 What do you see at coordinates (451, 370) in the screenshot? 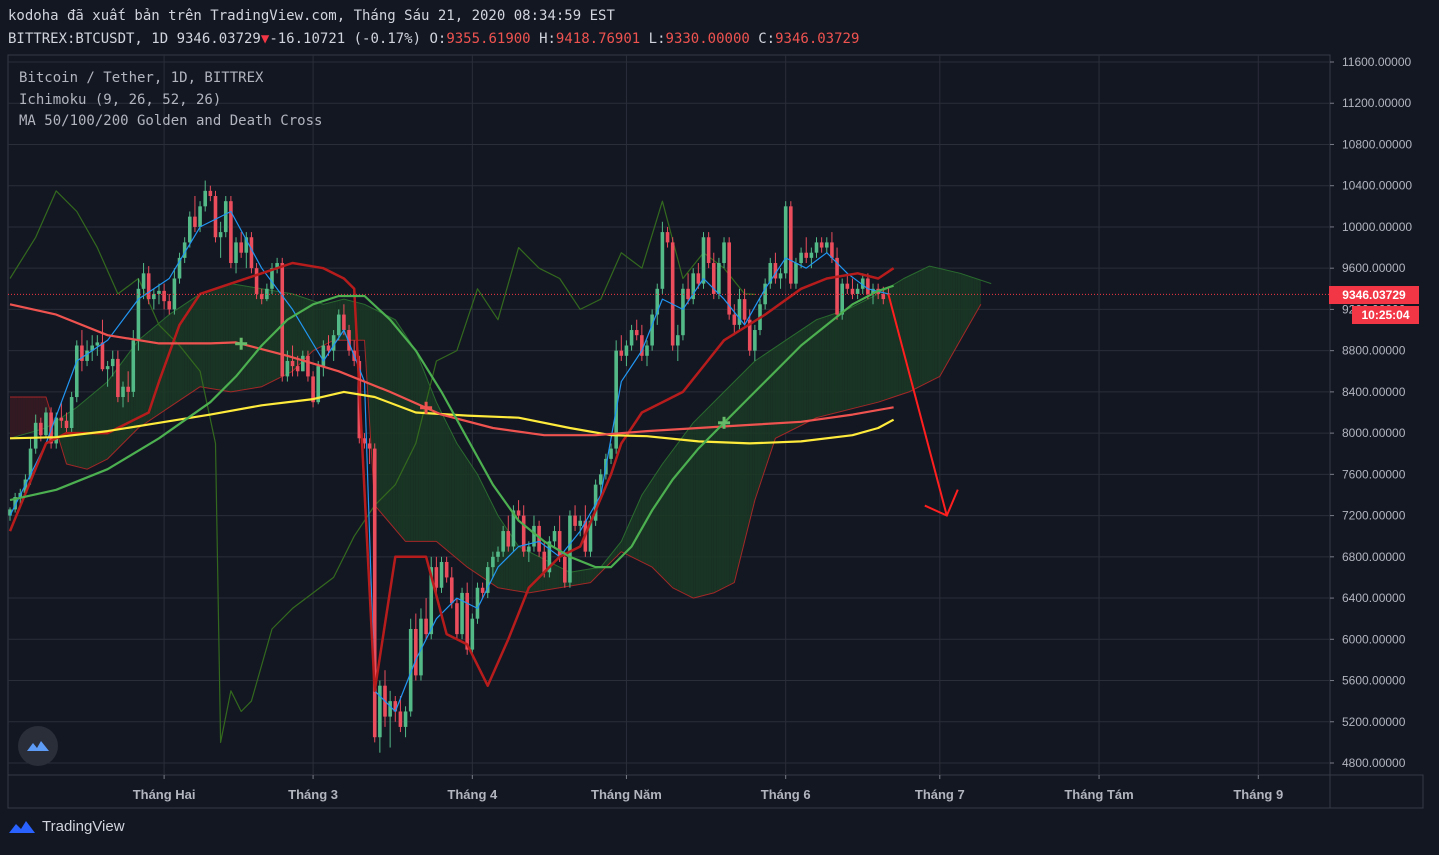
I see `ma100-line` at bounding box center [451, 370].